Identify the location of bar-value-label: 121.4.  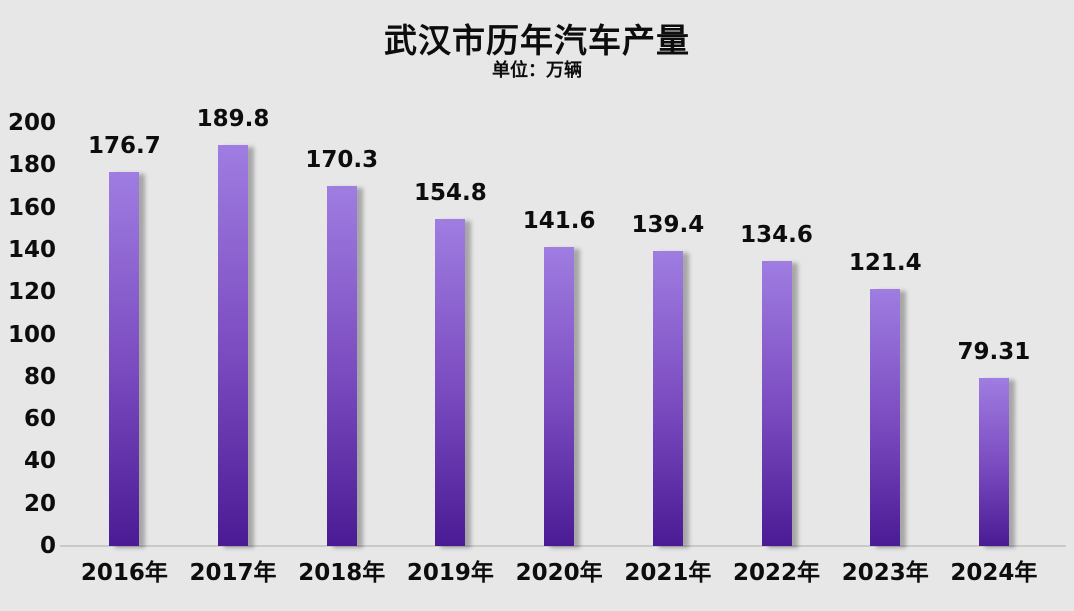
(885, 263).